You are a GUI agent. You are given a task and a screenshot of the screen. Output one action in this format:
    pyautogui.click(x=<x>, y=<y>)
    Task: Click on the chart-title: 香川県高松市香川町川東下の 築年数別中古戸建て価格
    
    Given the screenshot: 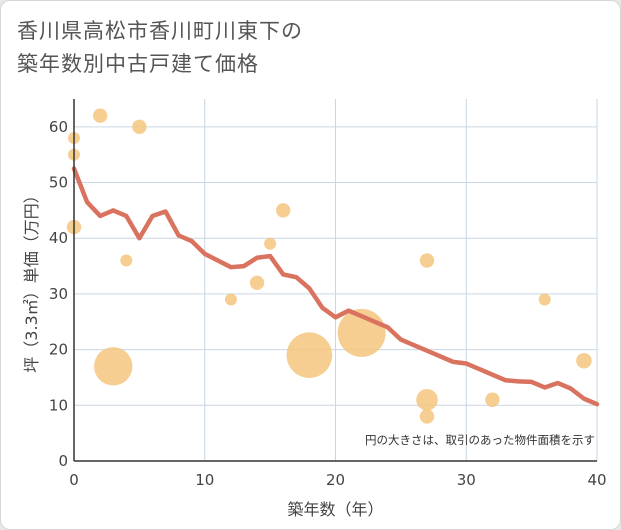 What is the action you would take?
    pyautogui.click(x=160, y=48)
    